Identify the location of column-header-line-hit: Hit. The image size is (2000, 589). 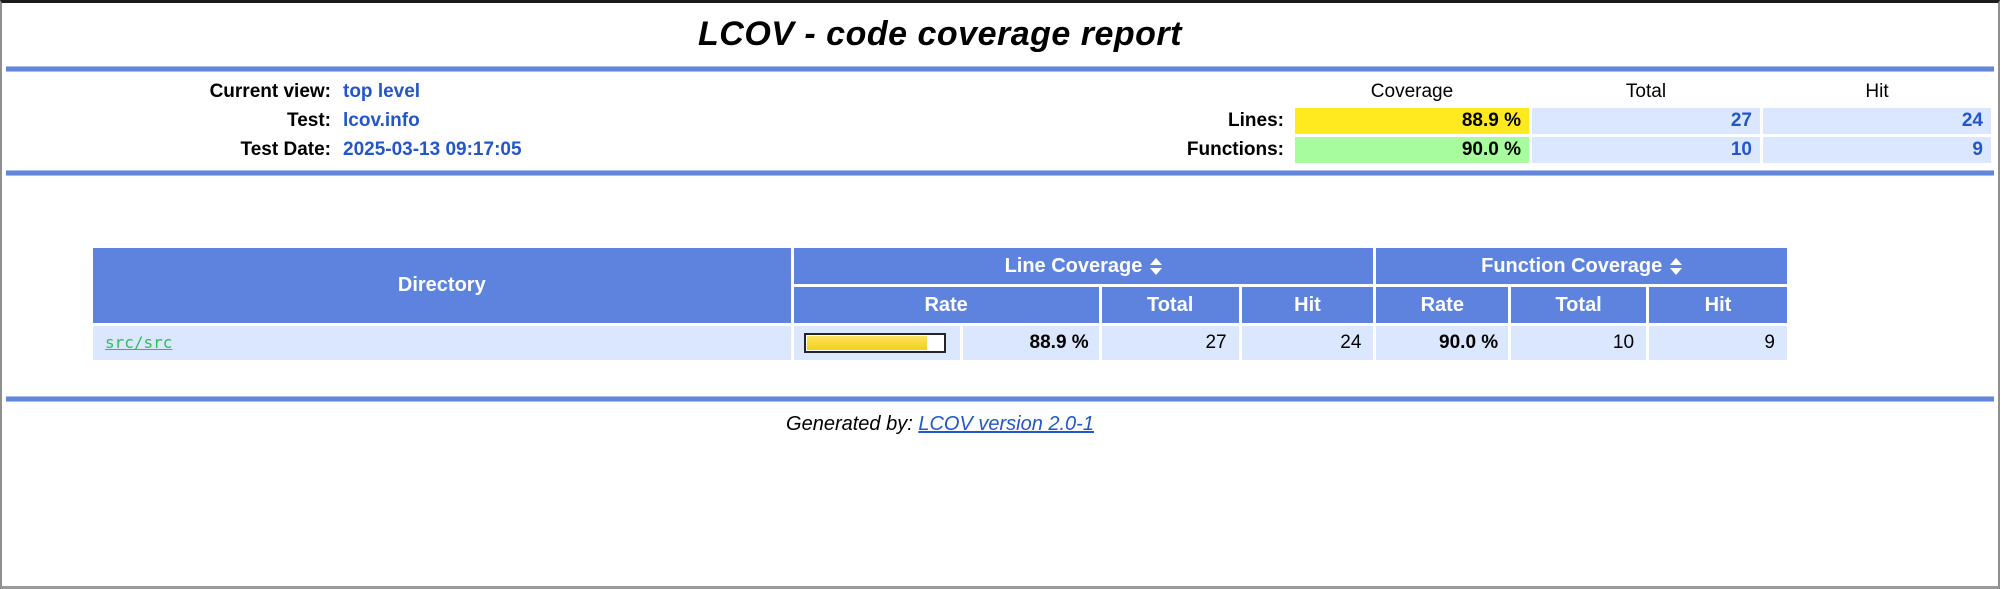
(1307, 305).